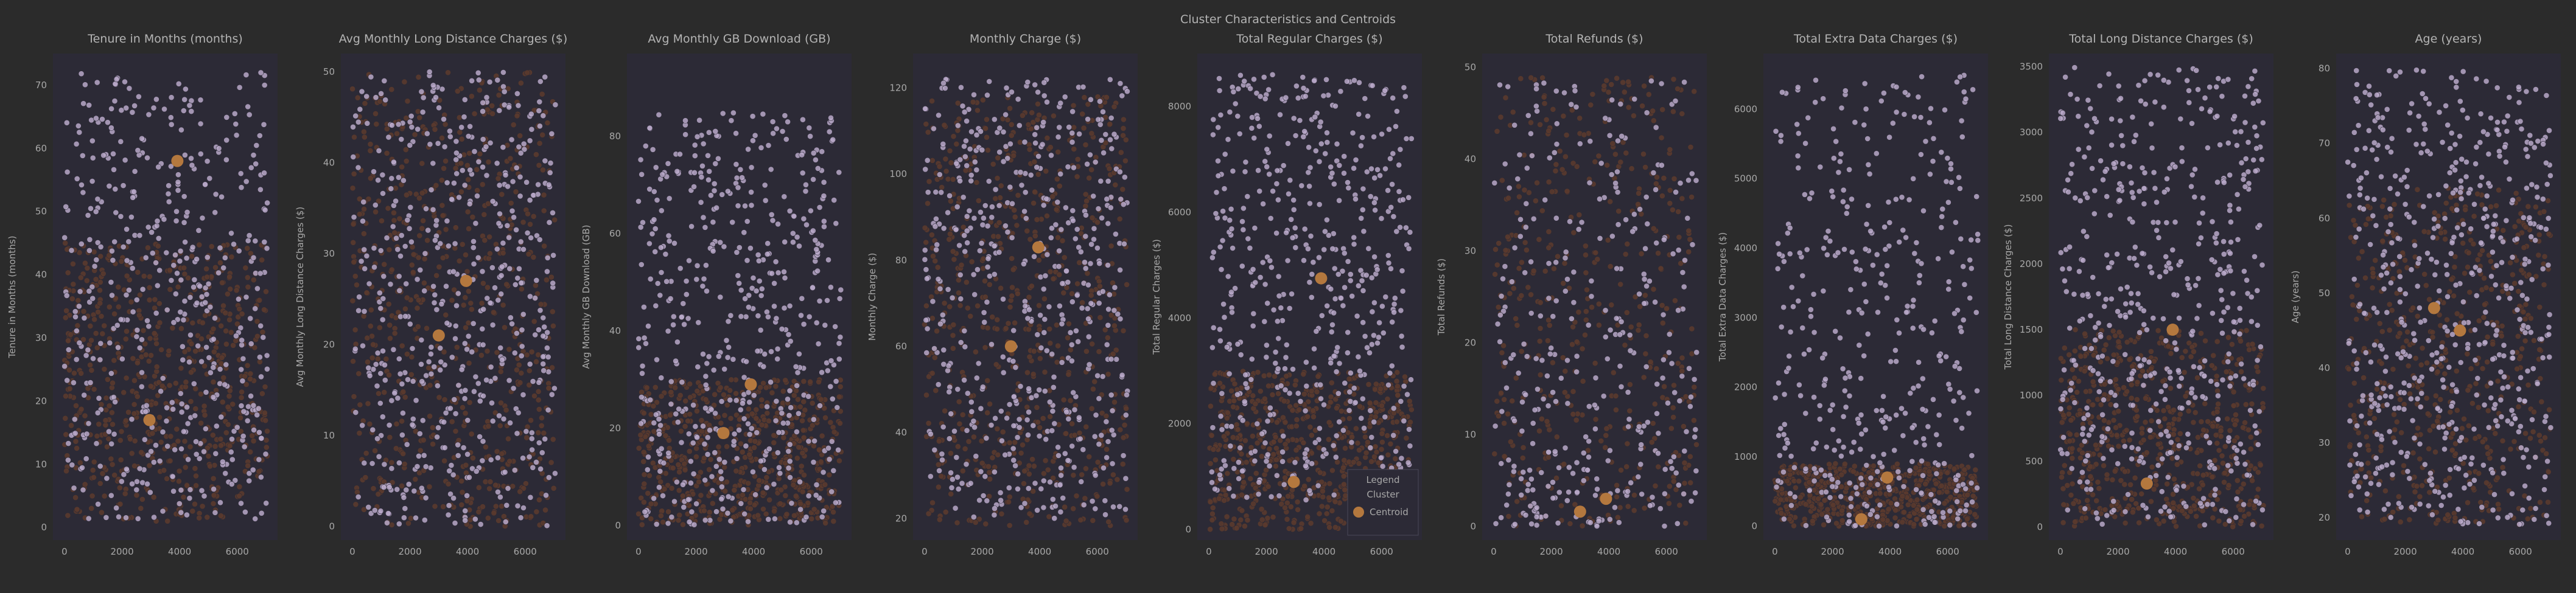 The image size is (2576, 593). I want to click on centroid-marker, so click(724, 433).